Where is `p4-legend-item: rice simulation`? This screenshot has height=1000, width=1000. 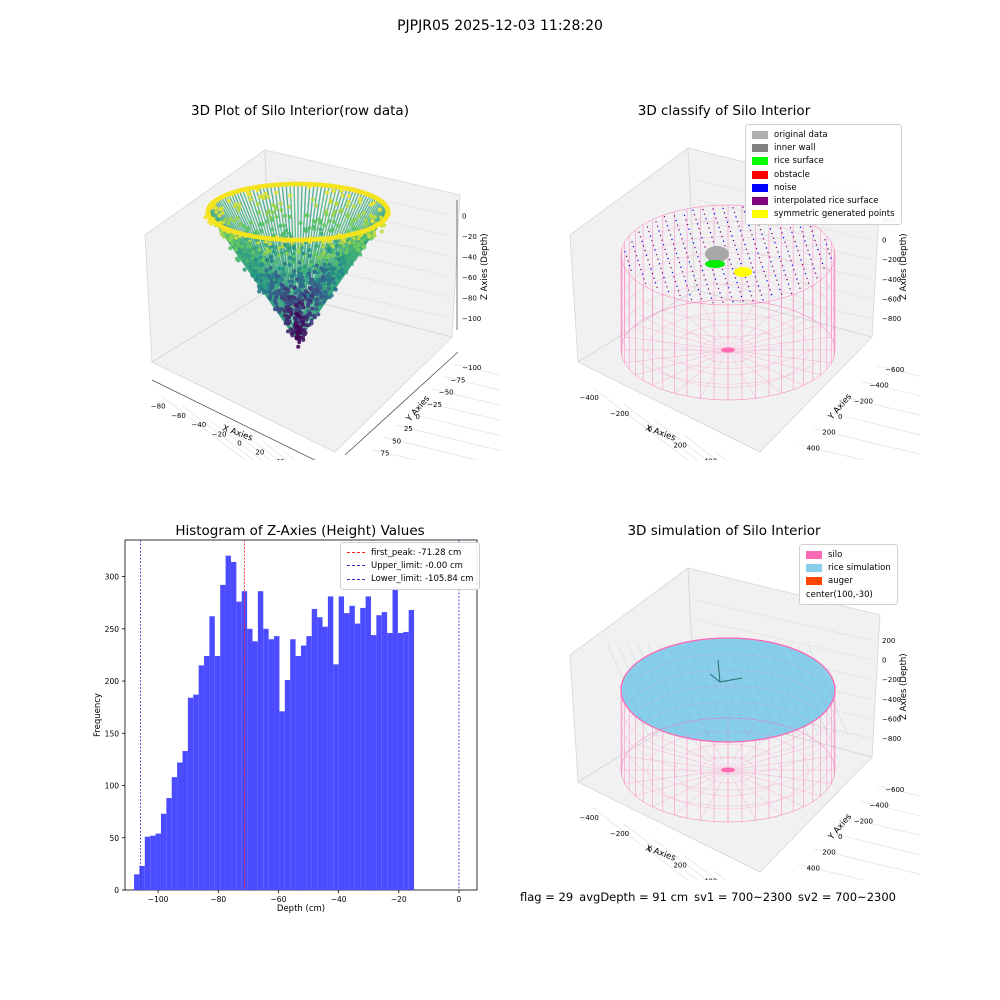
p4-legend-item: rice simulation is located at coordinates (848, 567).